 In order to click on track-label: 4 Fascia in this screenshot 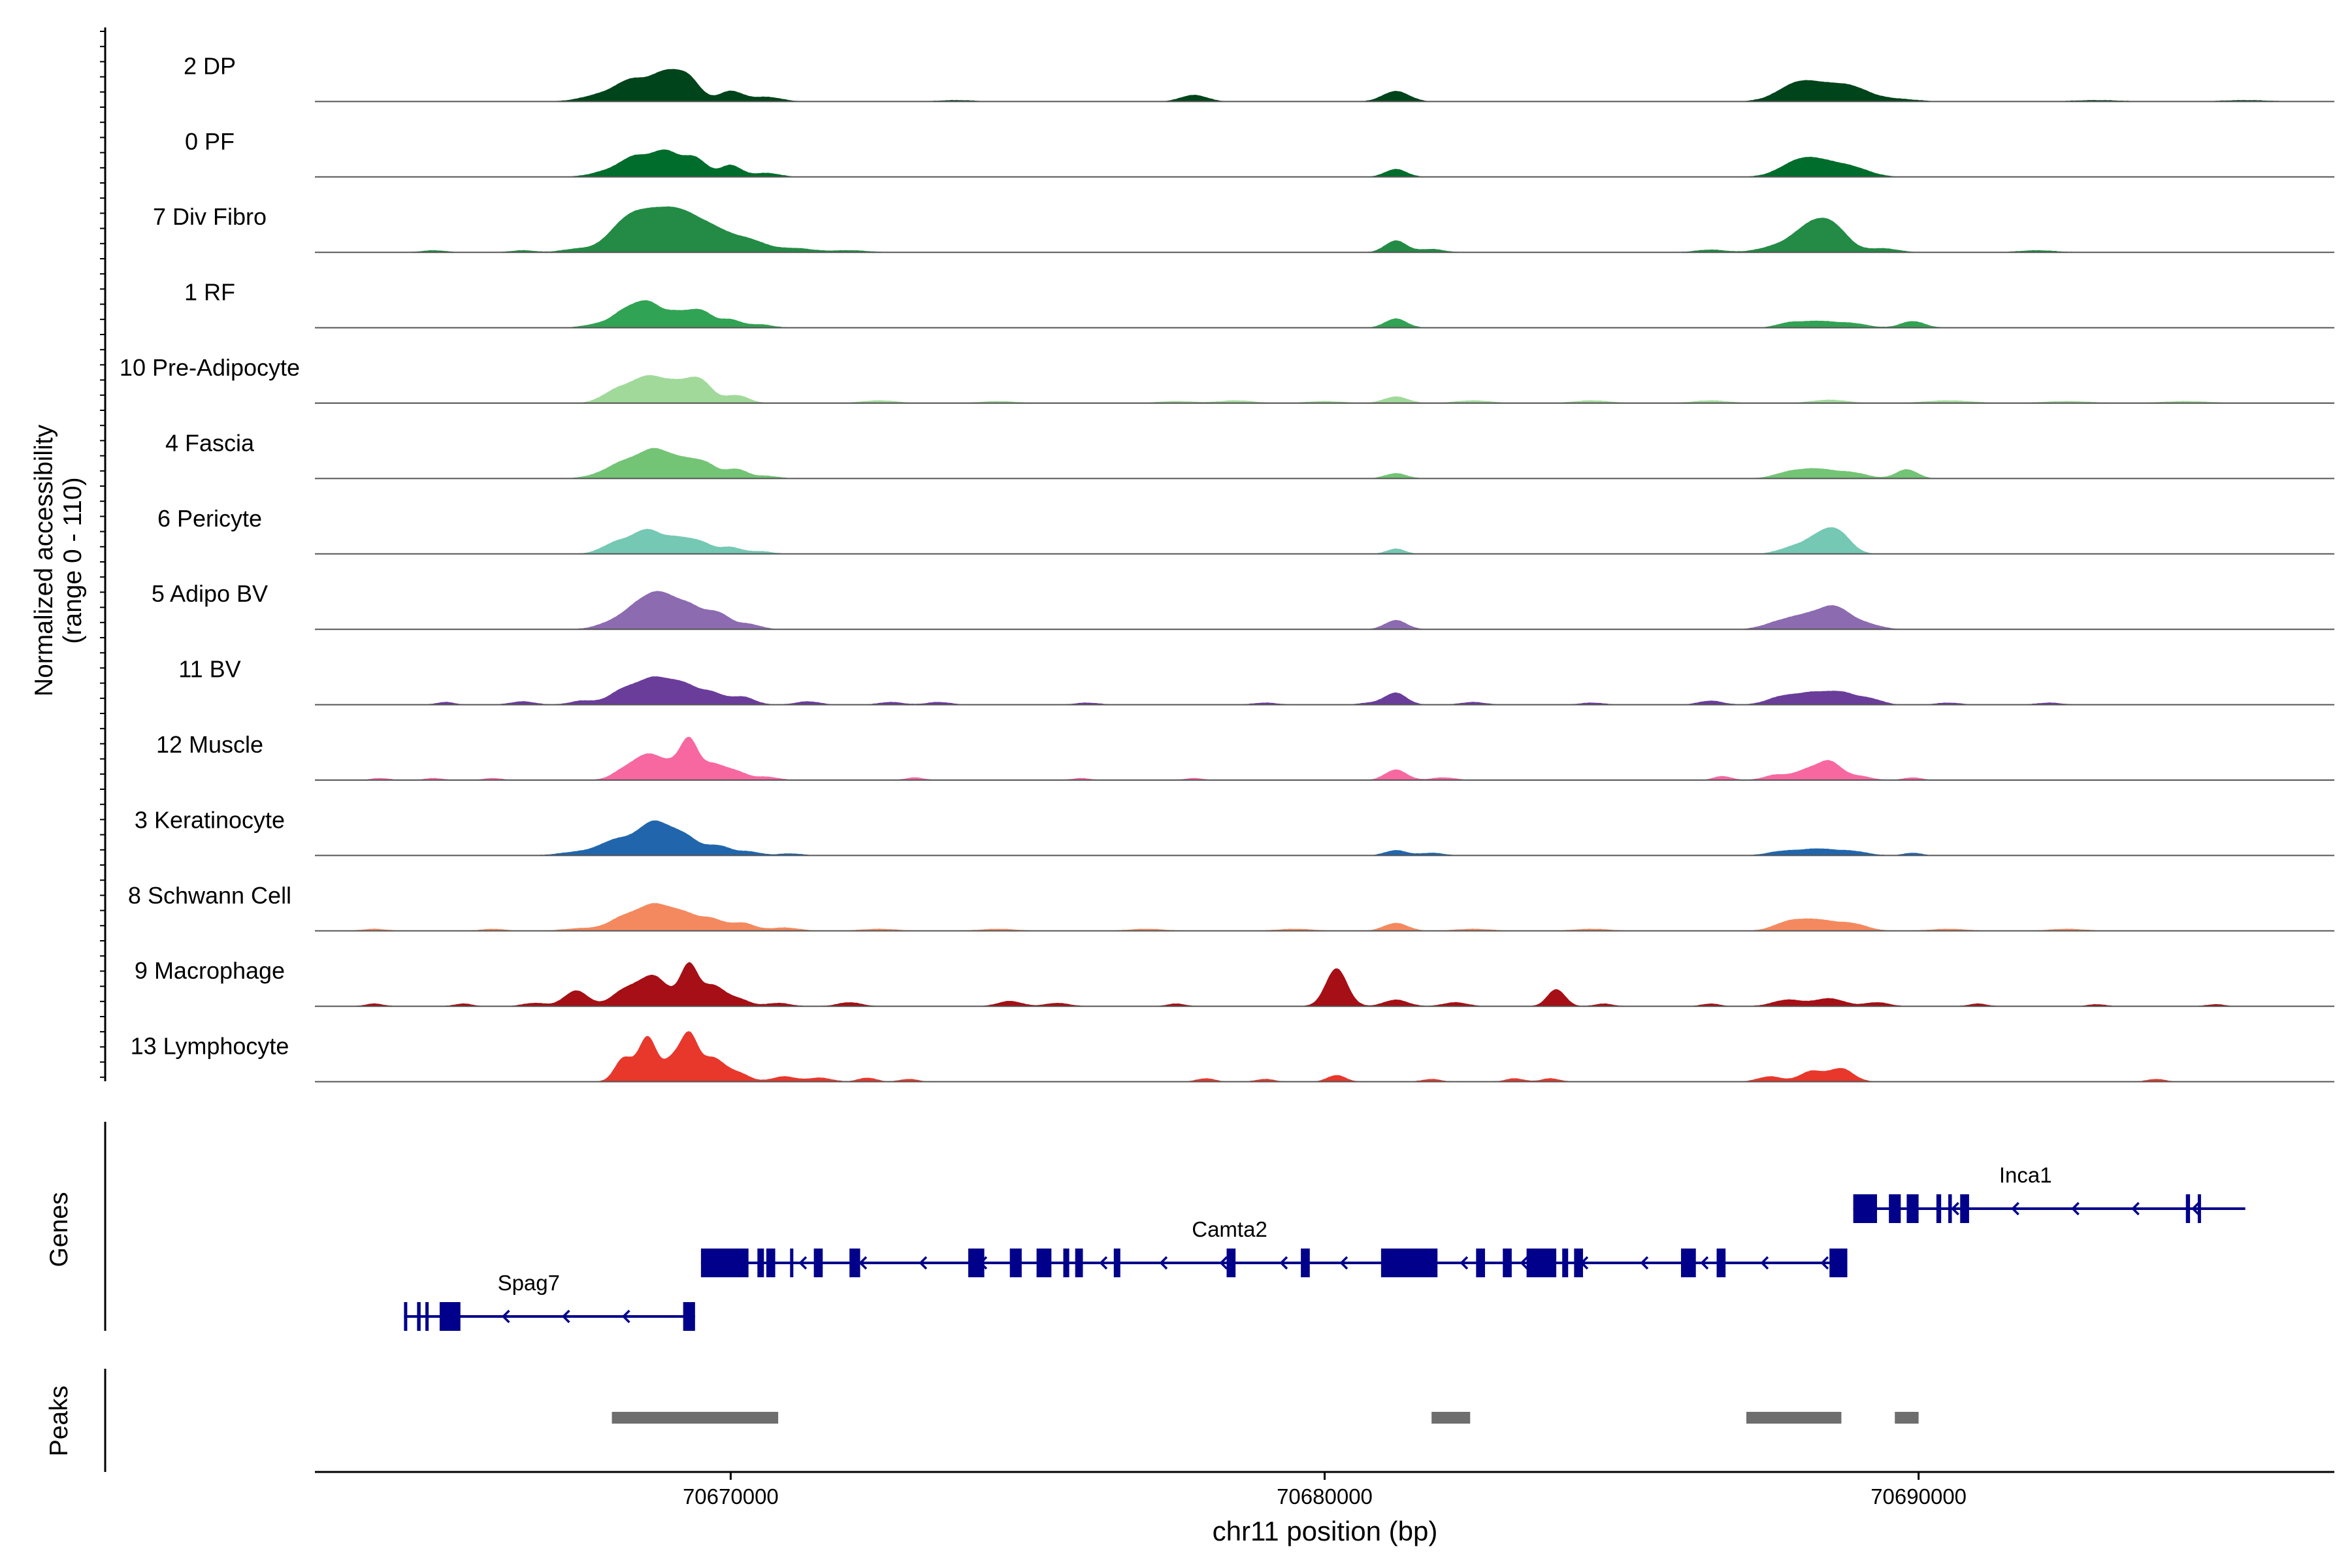, I will do `click(210, 442)`.